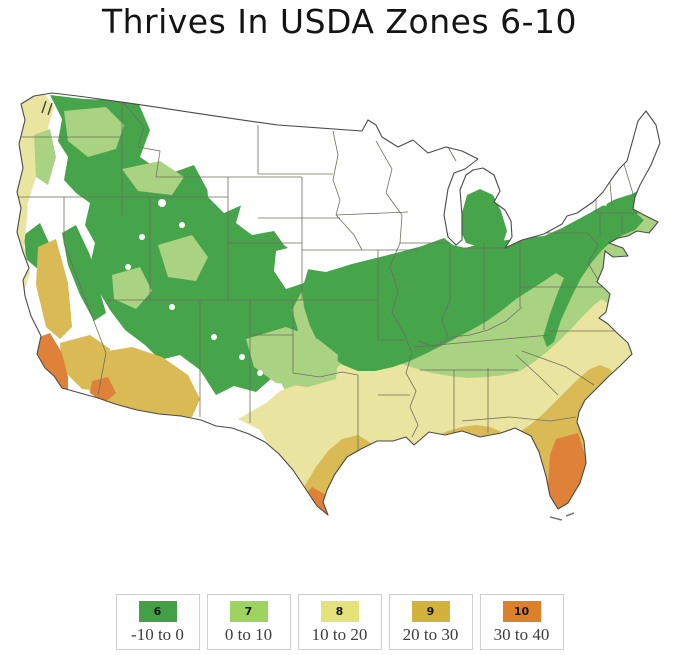 This screenshot has width=679, height=655. Describe the element at coordinates (103, 390) in the screenshot. I see `zone-10-region-yuma` at that location.